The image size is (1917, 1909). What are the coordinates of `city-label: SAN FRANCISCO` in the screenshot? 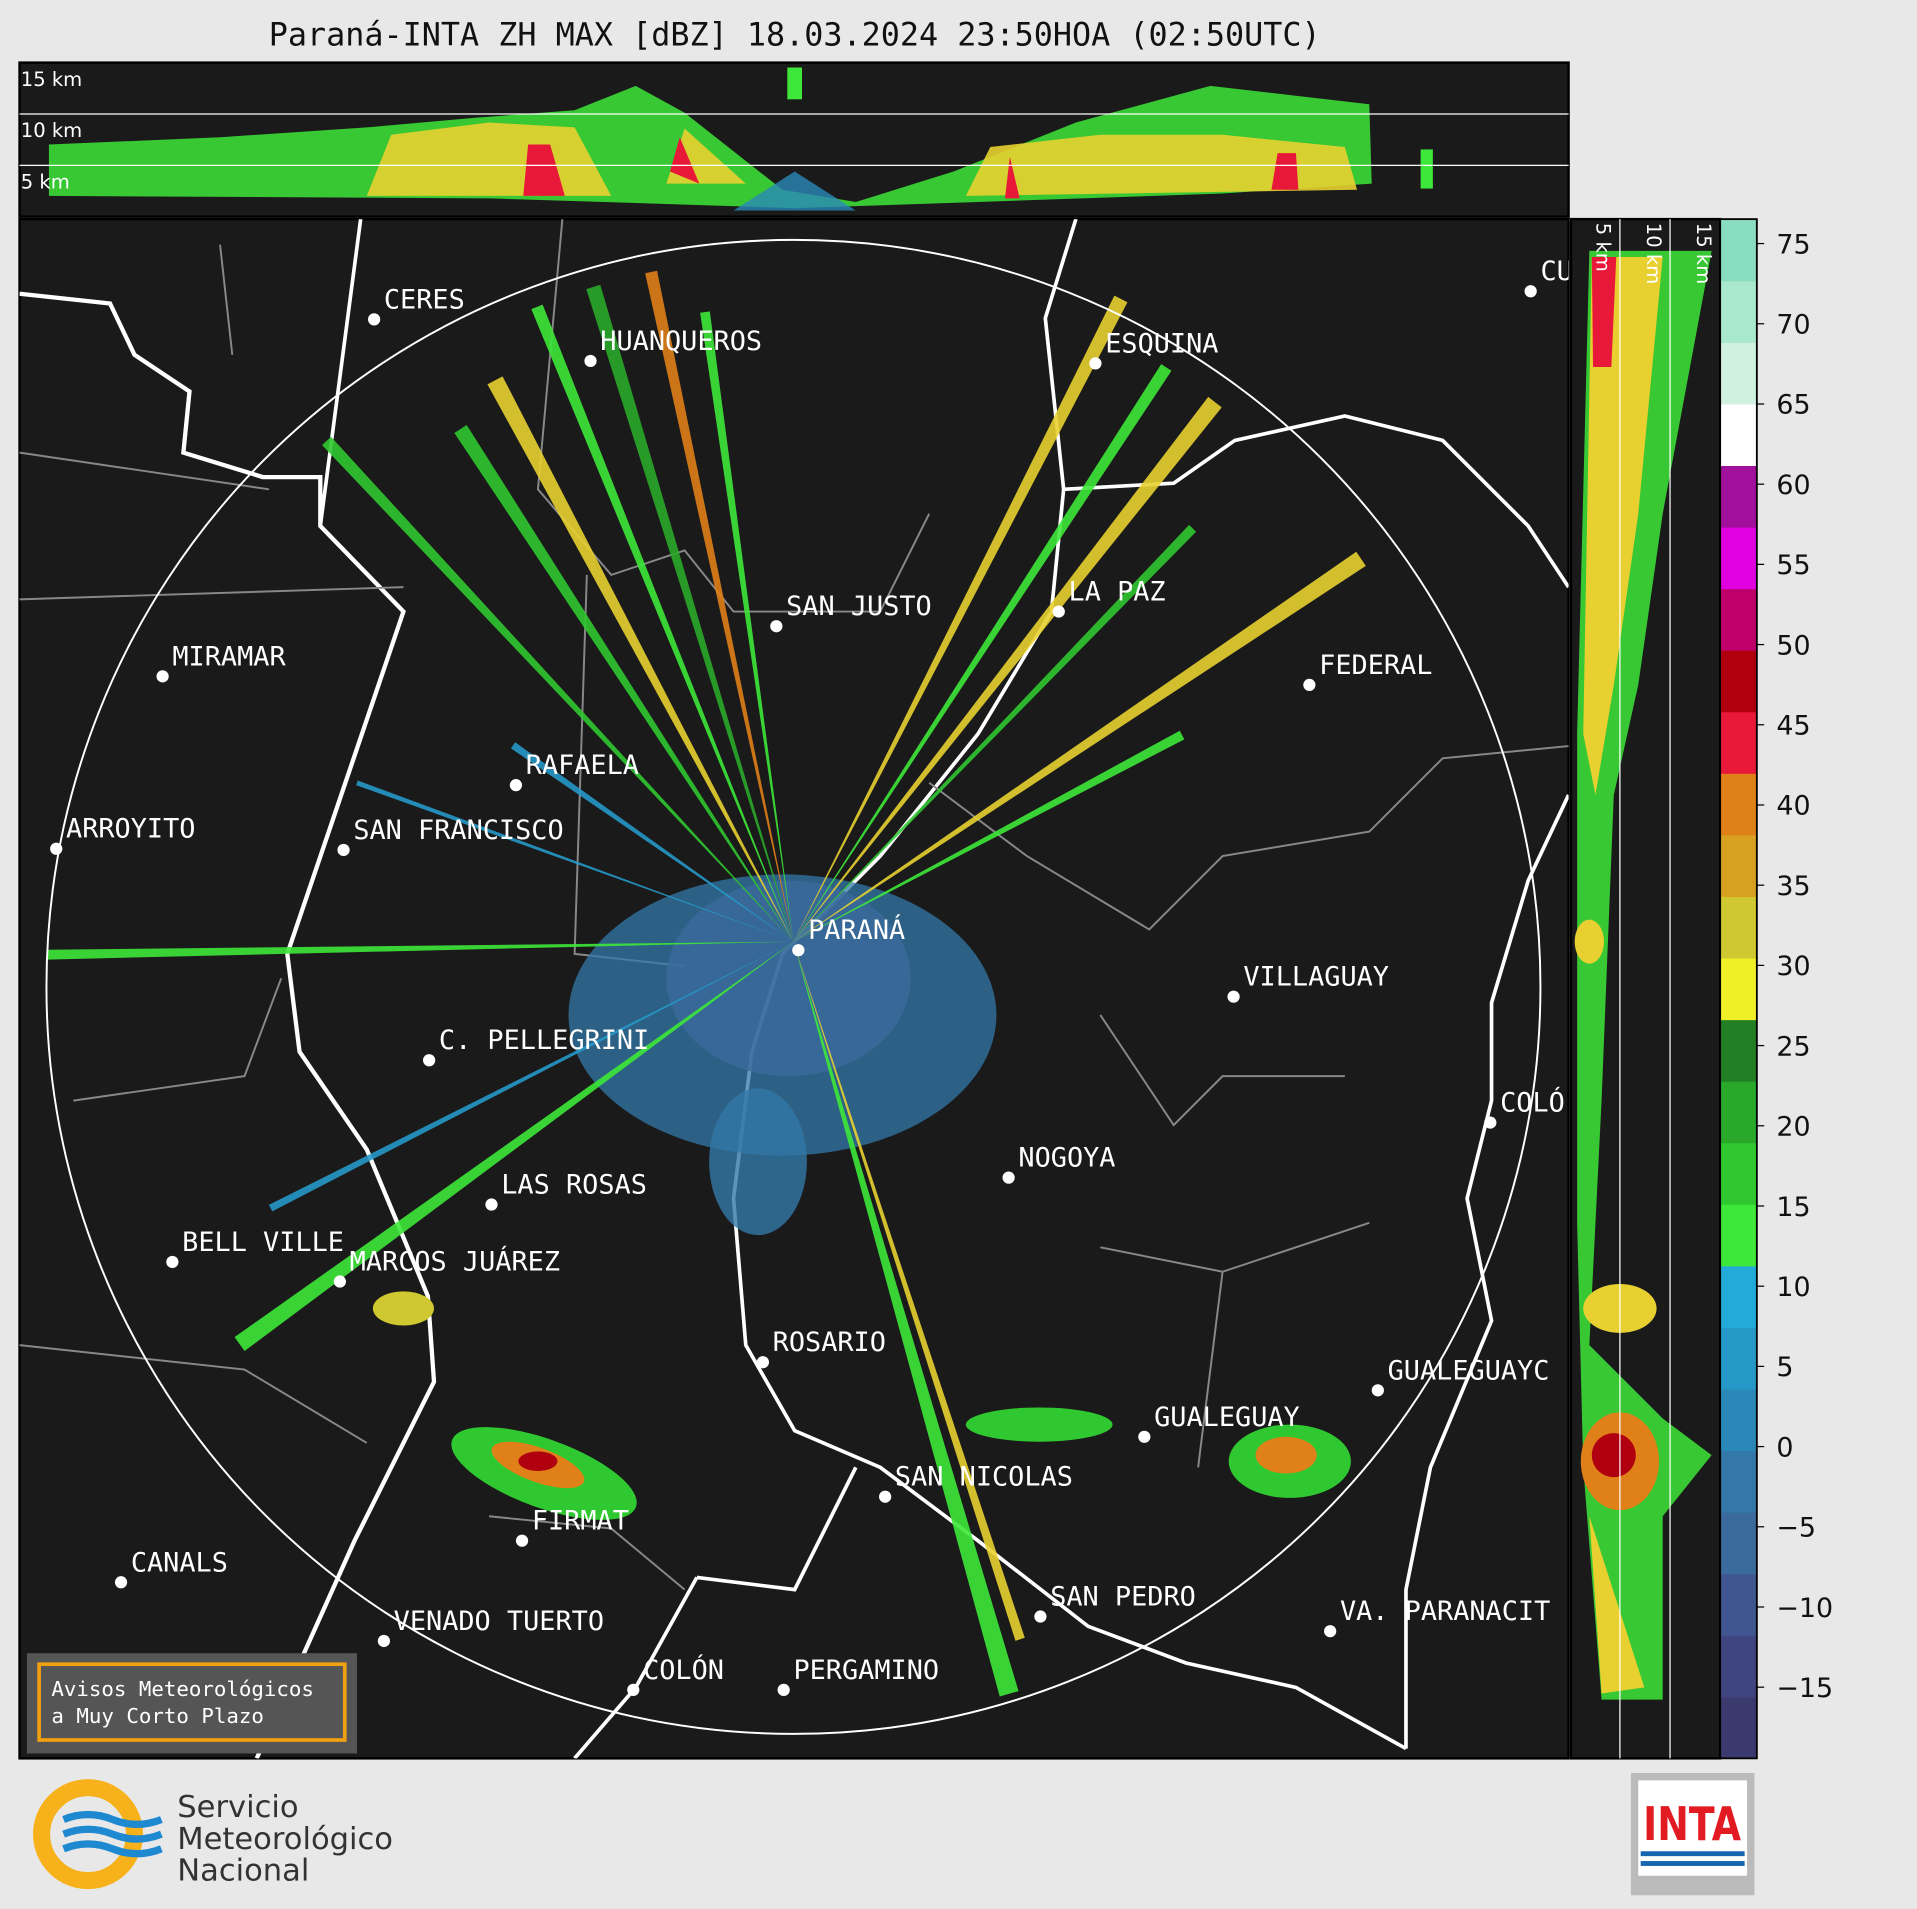 It's located at (458, 830).